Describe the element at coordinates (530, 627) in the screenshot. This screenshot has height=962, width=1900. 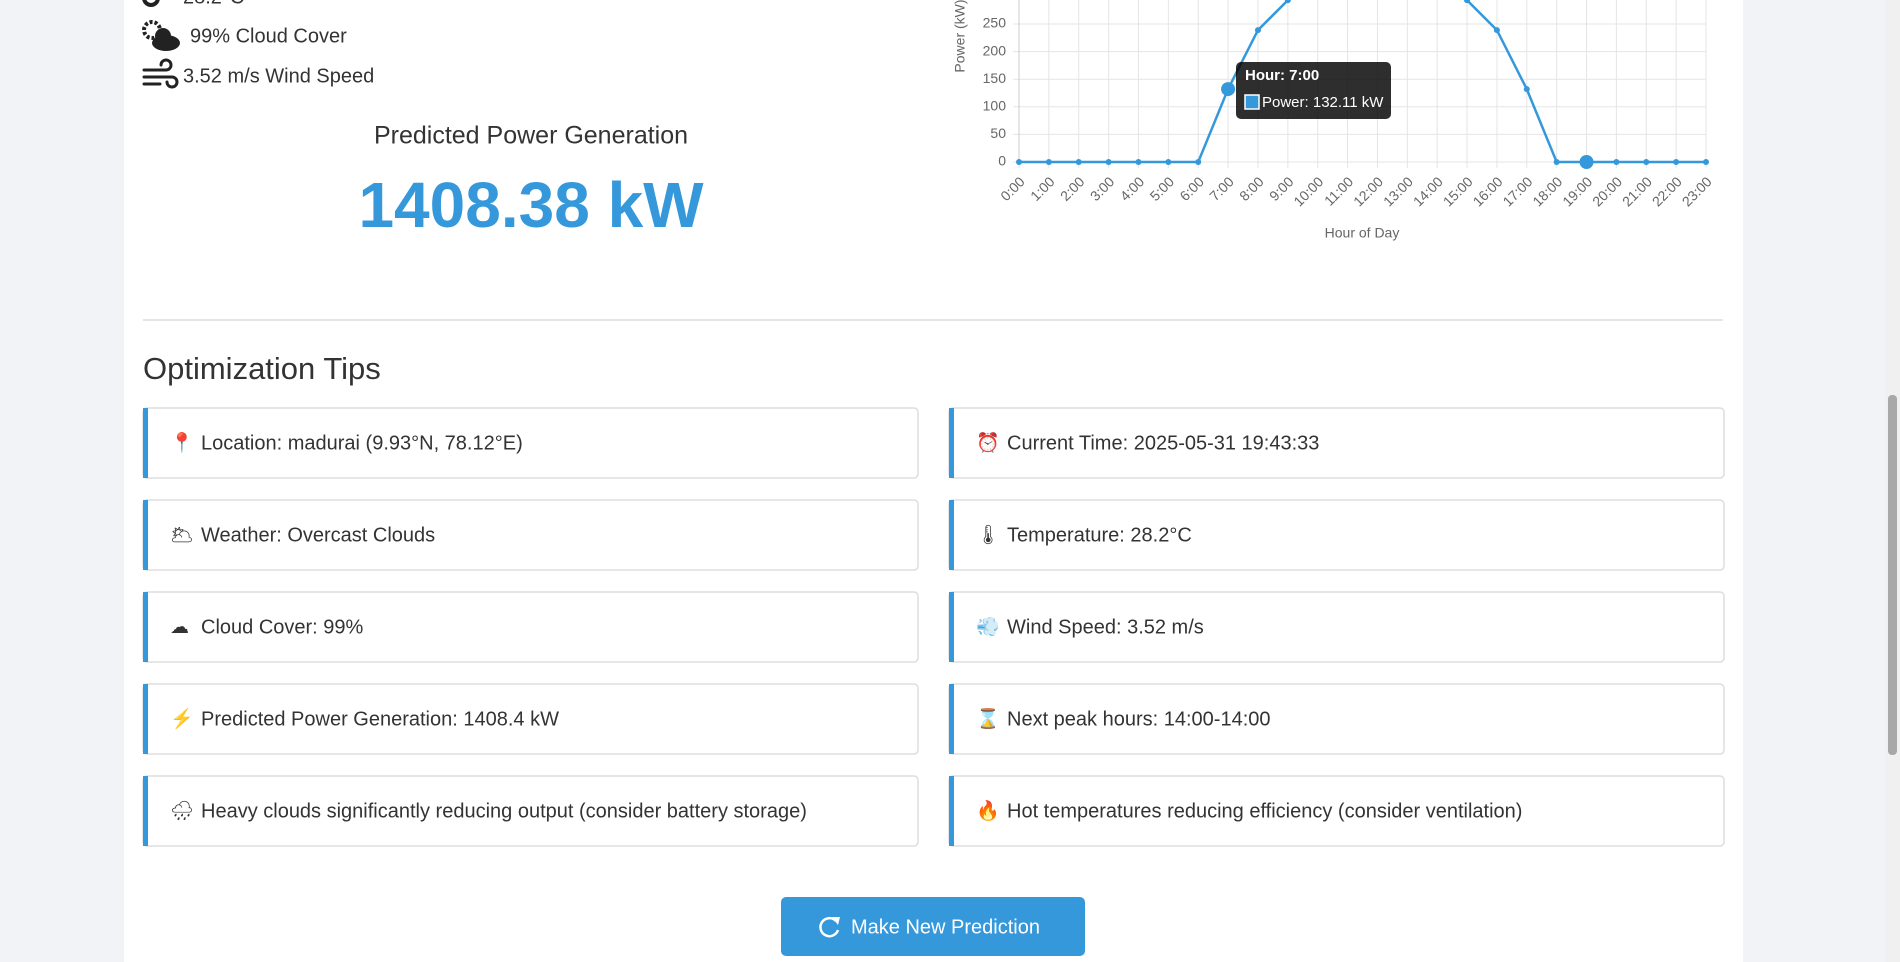
I see `tip-card: ☁ Cloud Cover: 99%` at that location.